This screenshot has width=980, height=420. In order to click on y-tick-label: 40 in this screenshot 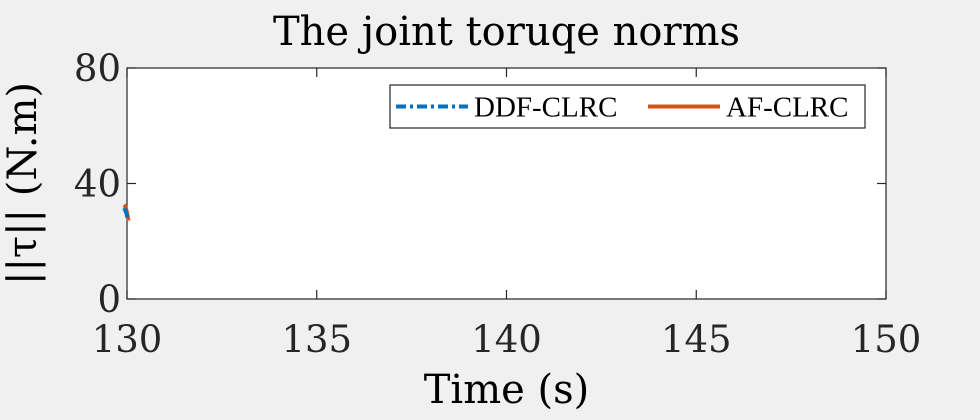, I will do `click(97, 184)`.